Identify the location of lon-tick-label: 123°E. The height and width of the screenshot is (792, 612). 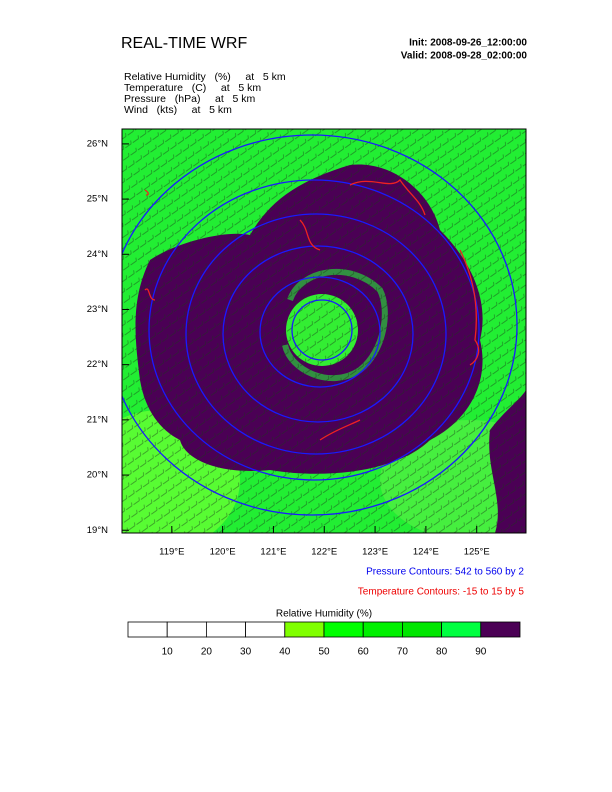
(375, 552).